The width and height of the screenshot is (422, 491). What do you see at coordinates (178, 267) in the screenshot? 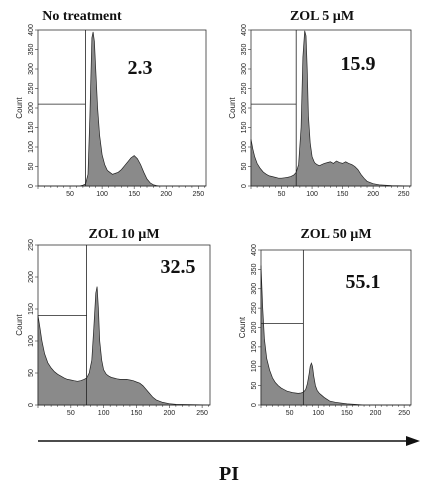
I see `subg1-percentage: 32.5` at bounding box center [178, 267].